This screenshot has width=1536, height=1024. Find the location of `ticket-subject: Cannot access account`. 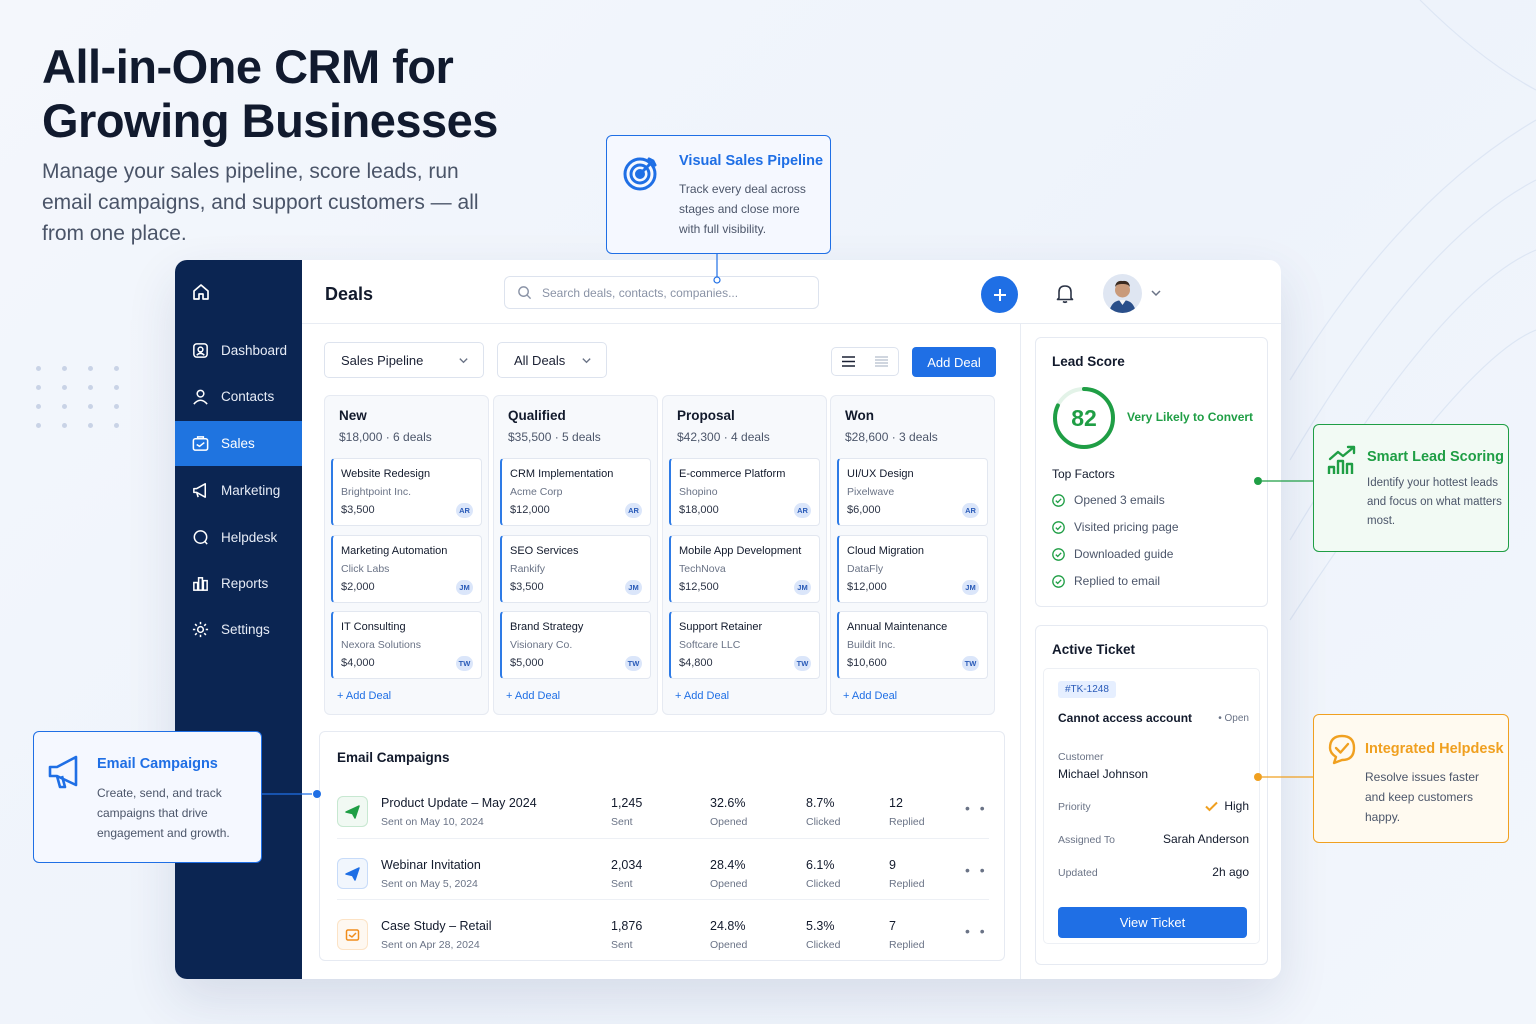

ticket-subject: Cannot access account is located at coordinates (1125, 718).